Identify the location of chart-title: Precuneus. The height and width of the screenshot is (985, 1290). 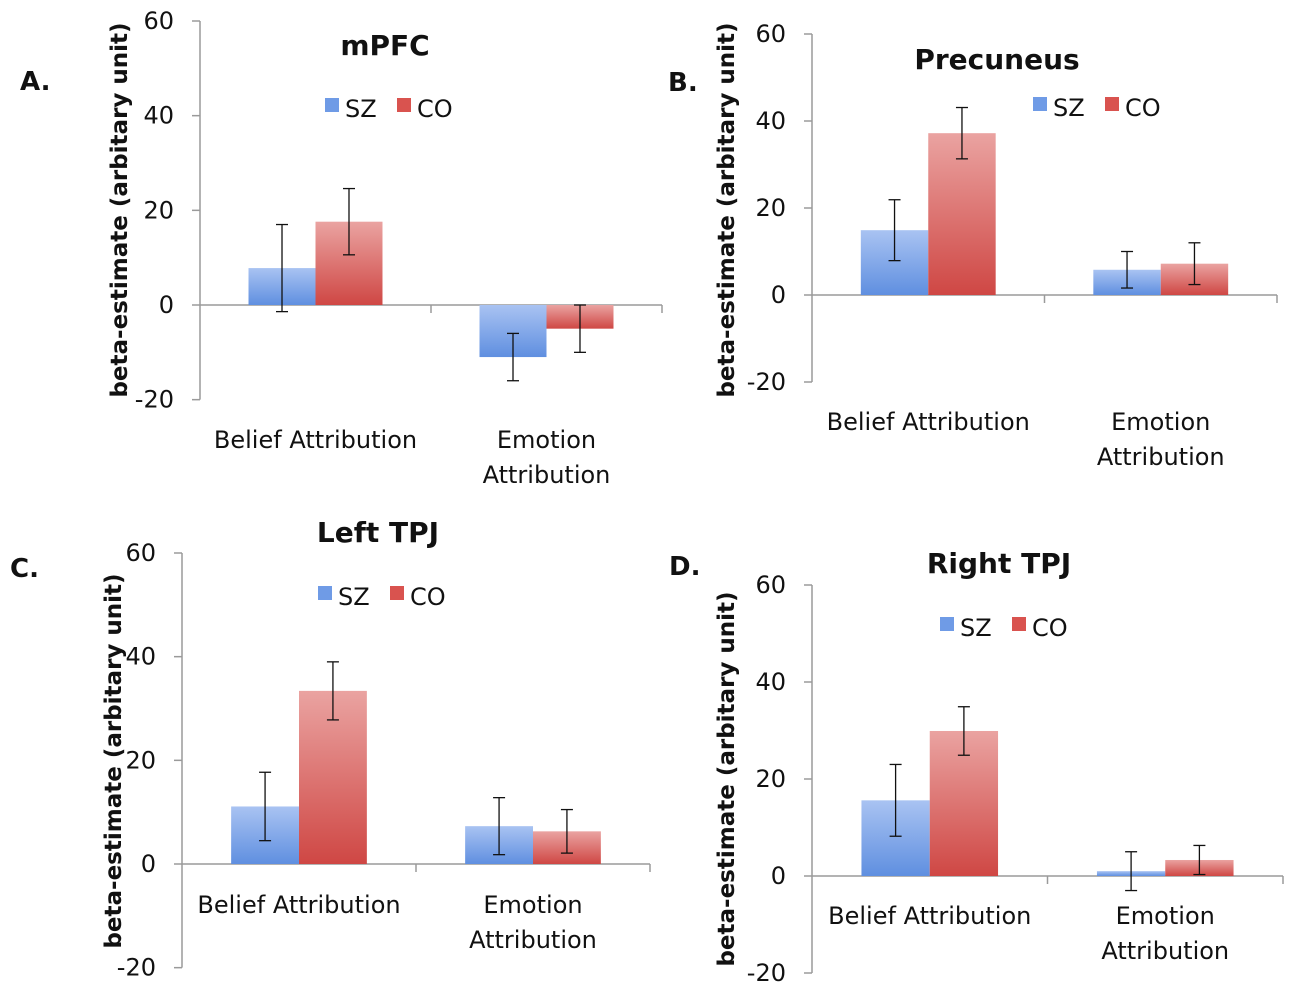
(996, 59).